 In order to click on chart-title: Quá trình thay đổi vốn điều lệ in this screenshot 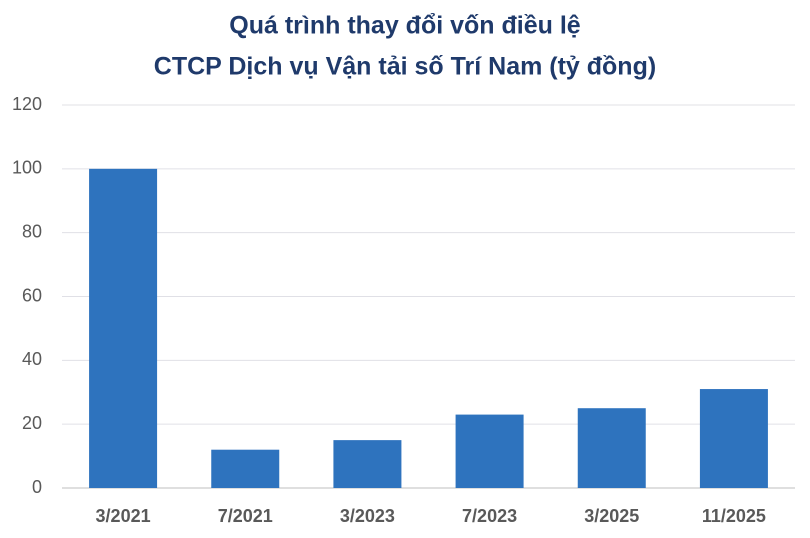, I will do `click(405, 26)`.